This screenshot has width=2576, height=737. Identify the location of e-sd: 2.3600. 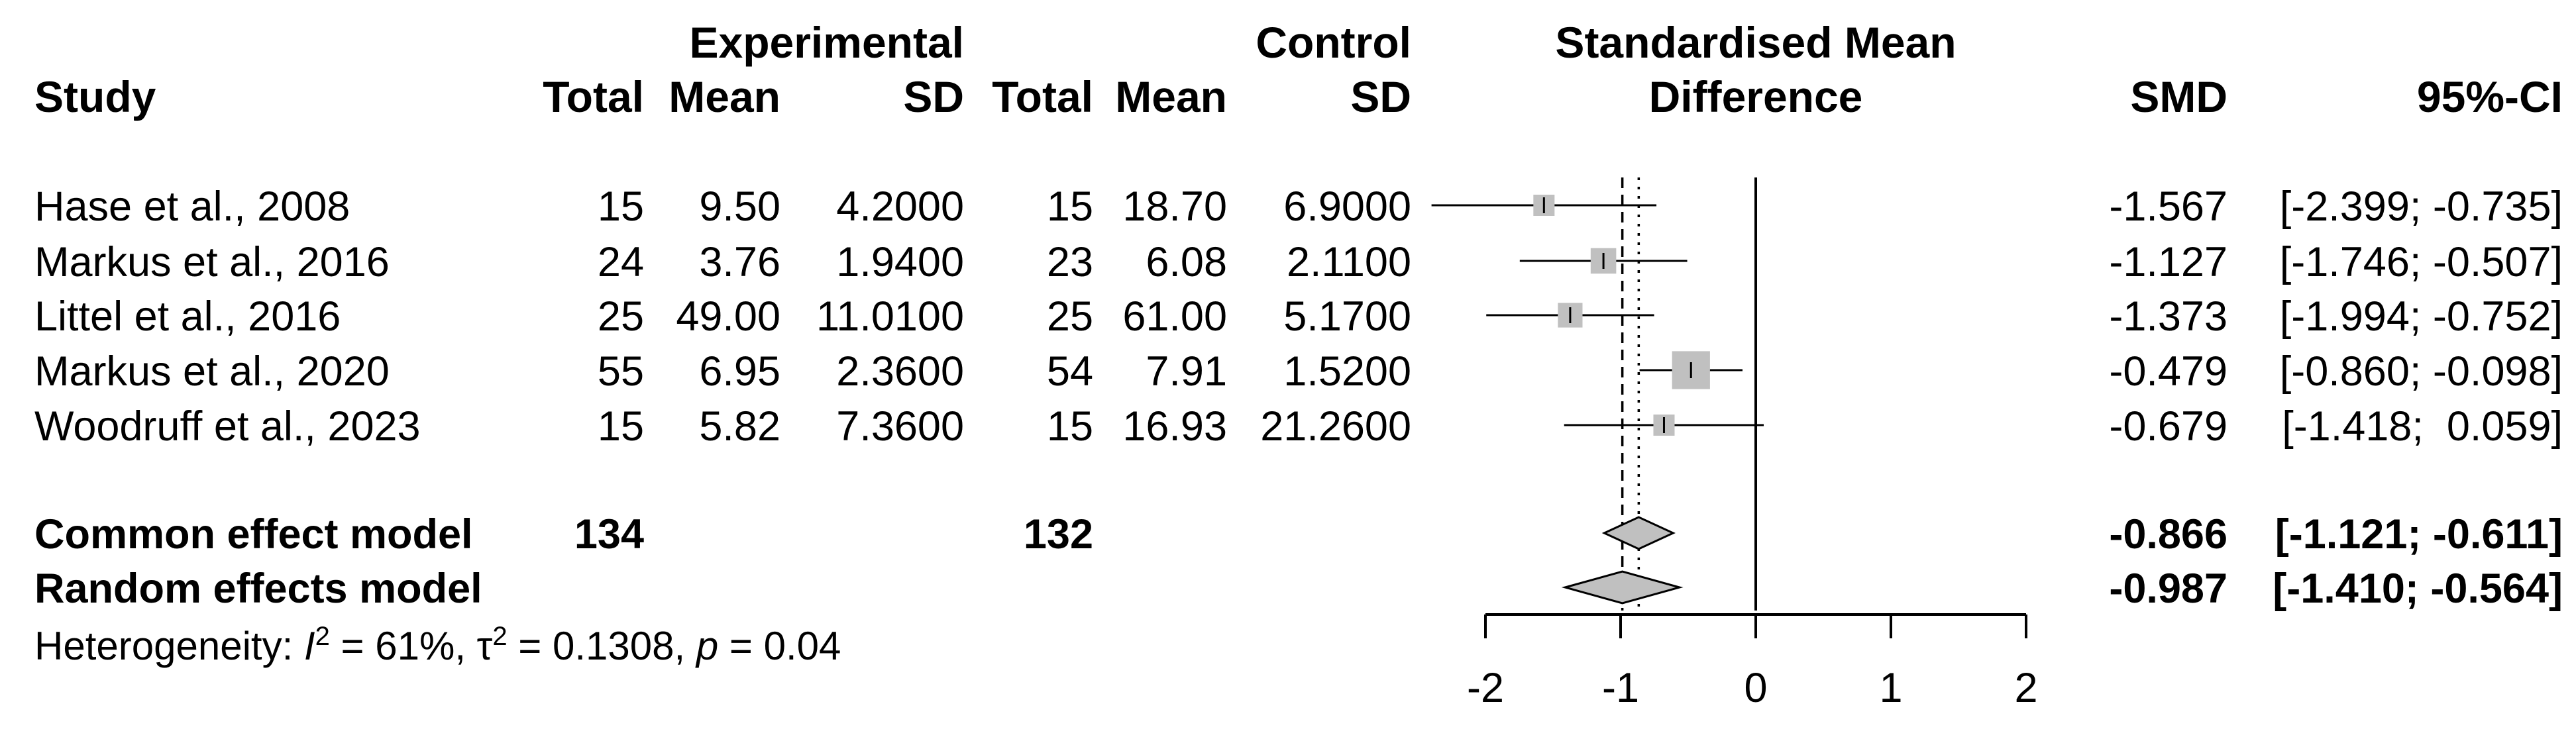
(900, 371).